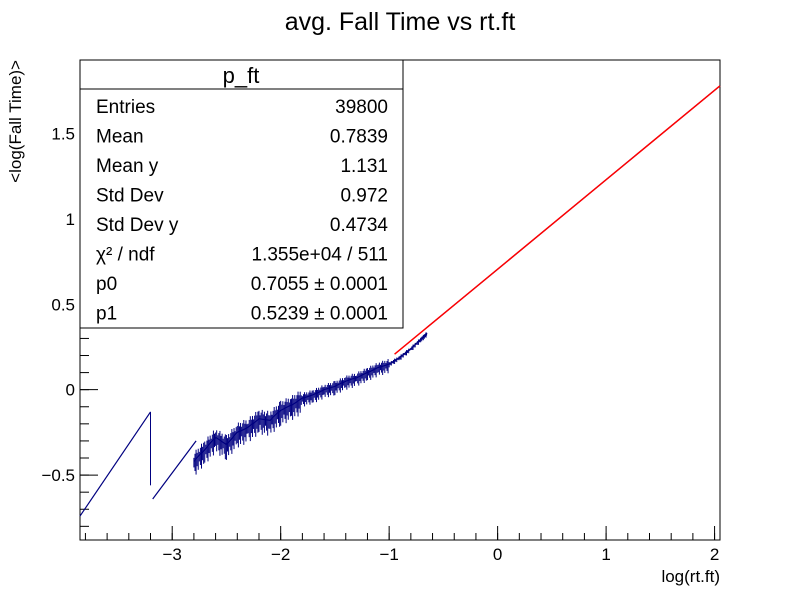 This screenshot has height=600, width=800. I want to click on stats-row-value: 0.5239 ± 0.0001, so click(319, 314).